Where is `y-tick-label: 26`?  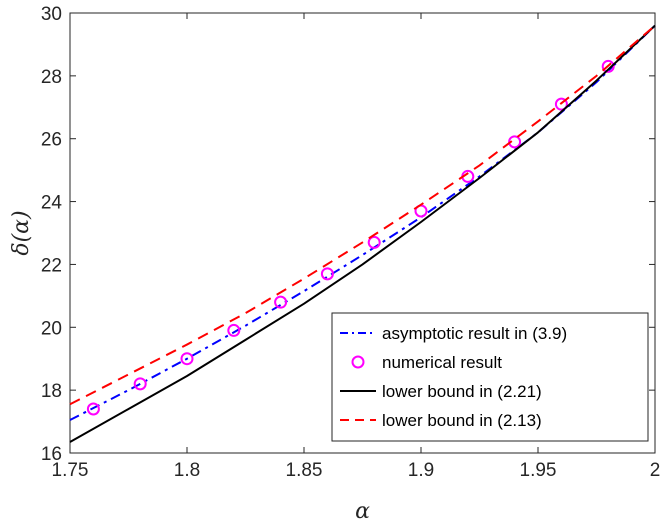
y-tick-label: 26 is located at coordinates (51, 140).